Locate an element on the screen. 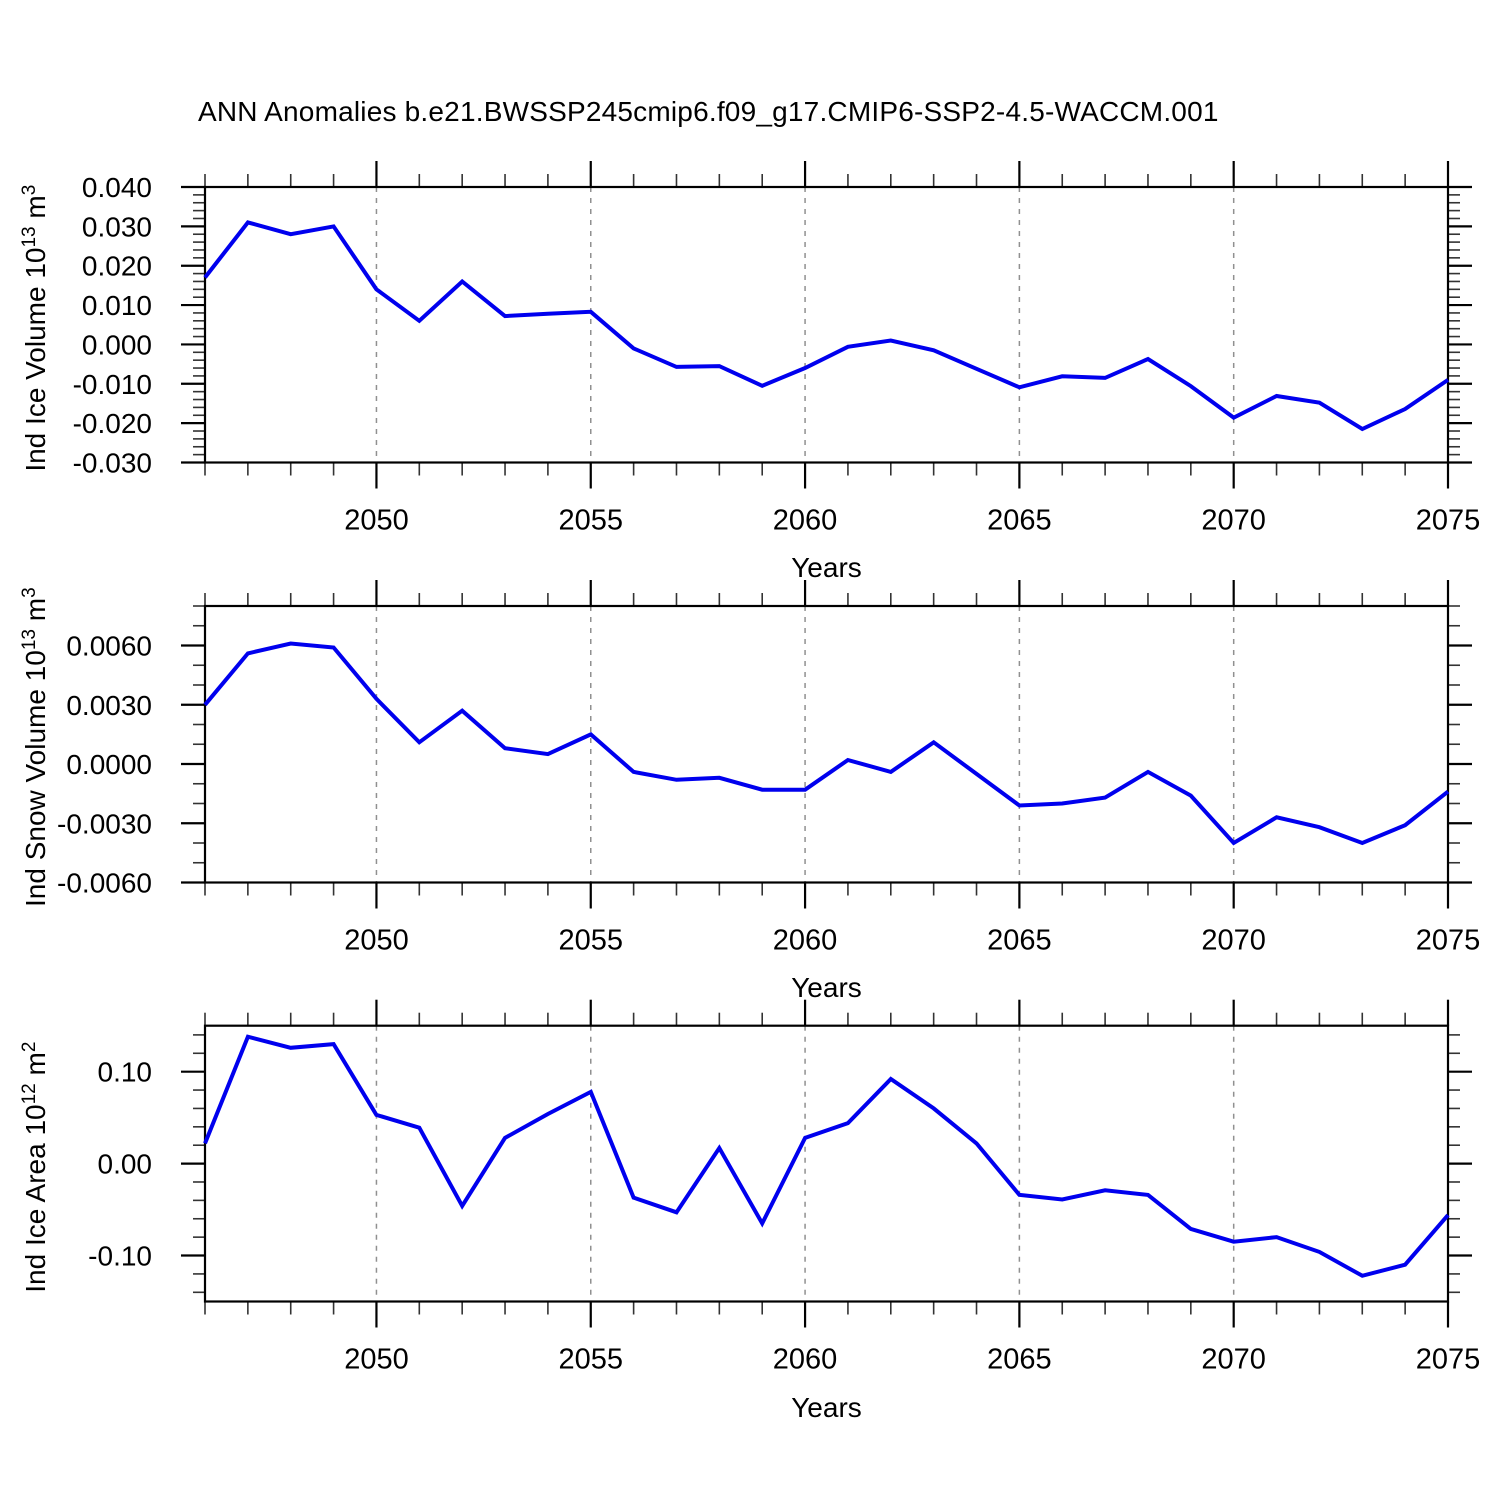 The width and height of the screenshot is (1500, 1500). data-line-ind-snow-volume is located at coordinates (826, 743).